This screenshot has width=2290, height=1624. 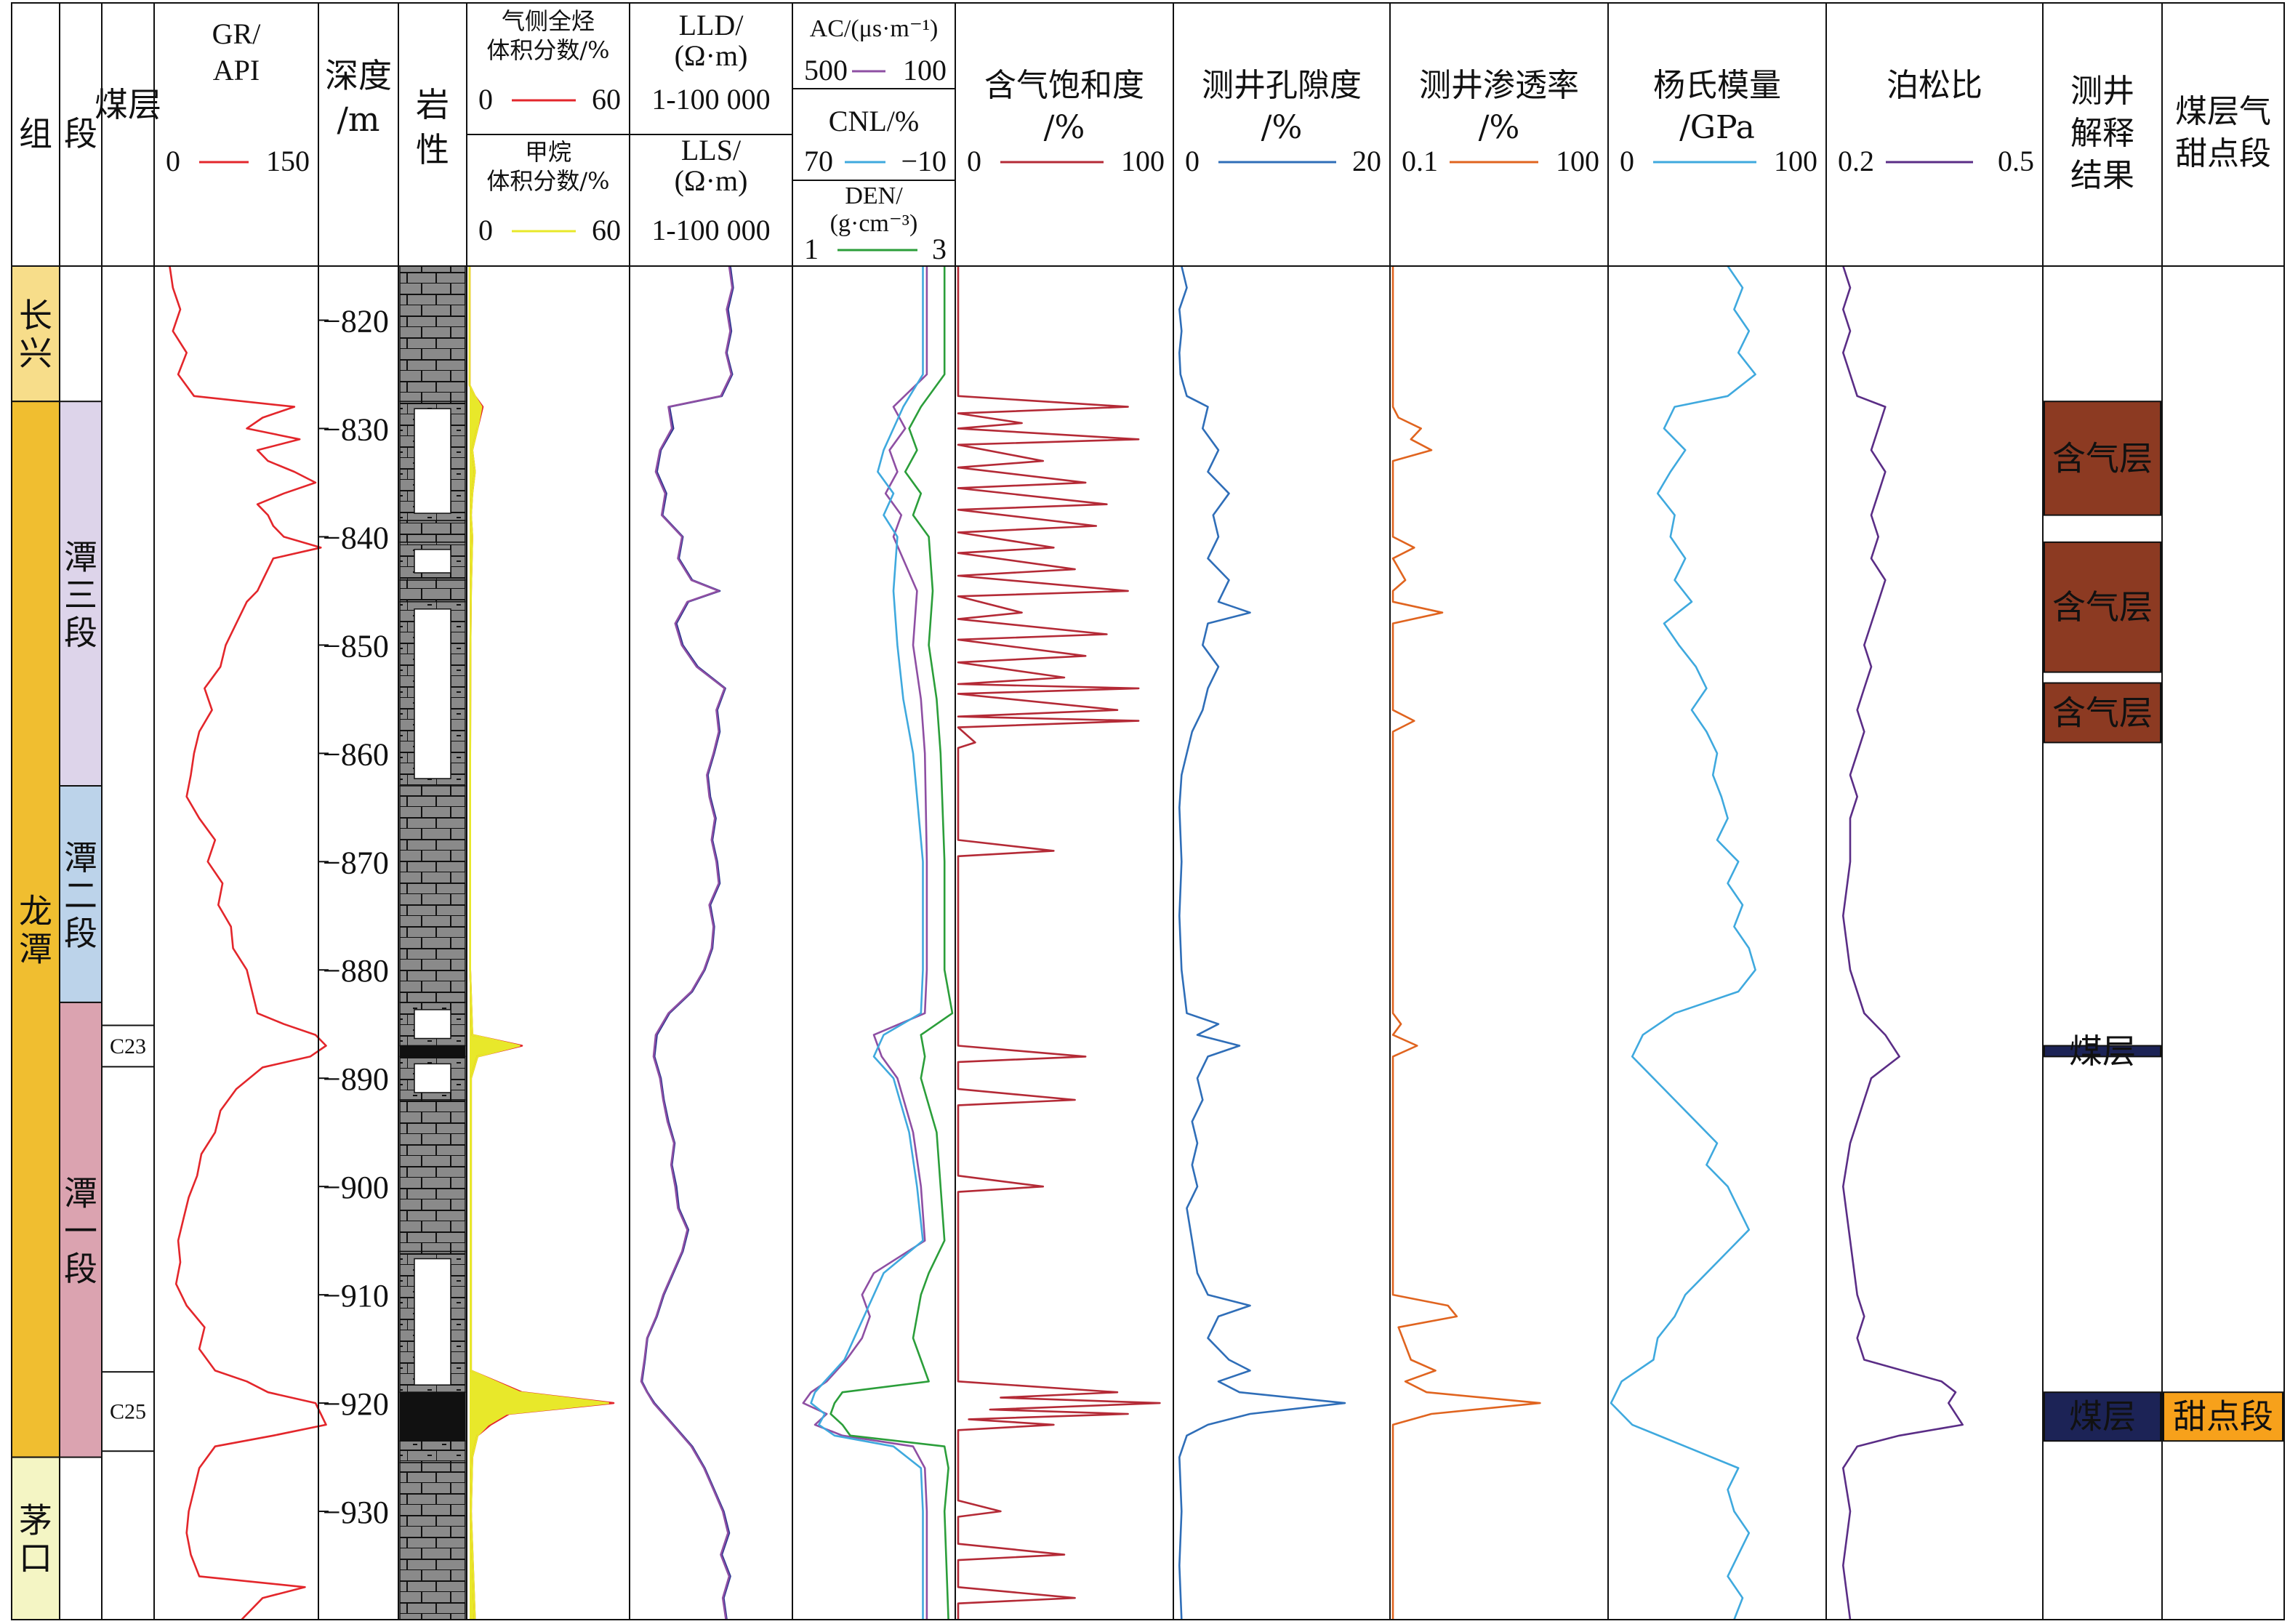 What do you see at coordinates (1577, 161) in the screenshot?
I see `header-perm-scale-max: 100` at bounding box center [1577, 161].